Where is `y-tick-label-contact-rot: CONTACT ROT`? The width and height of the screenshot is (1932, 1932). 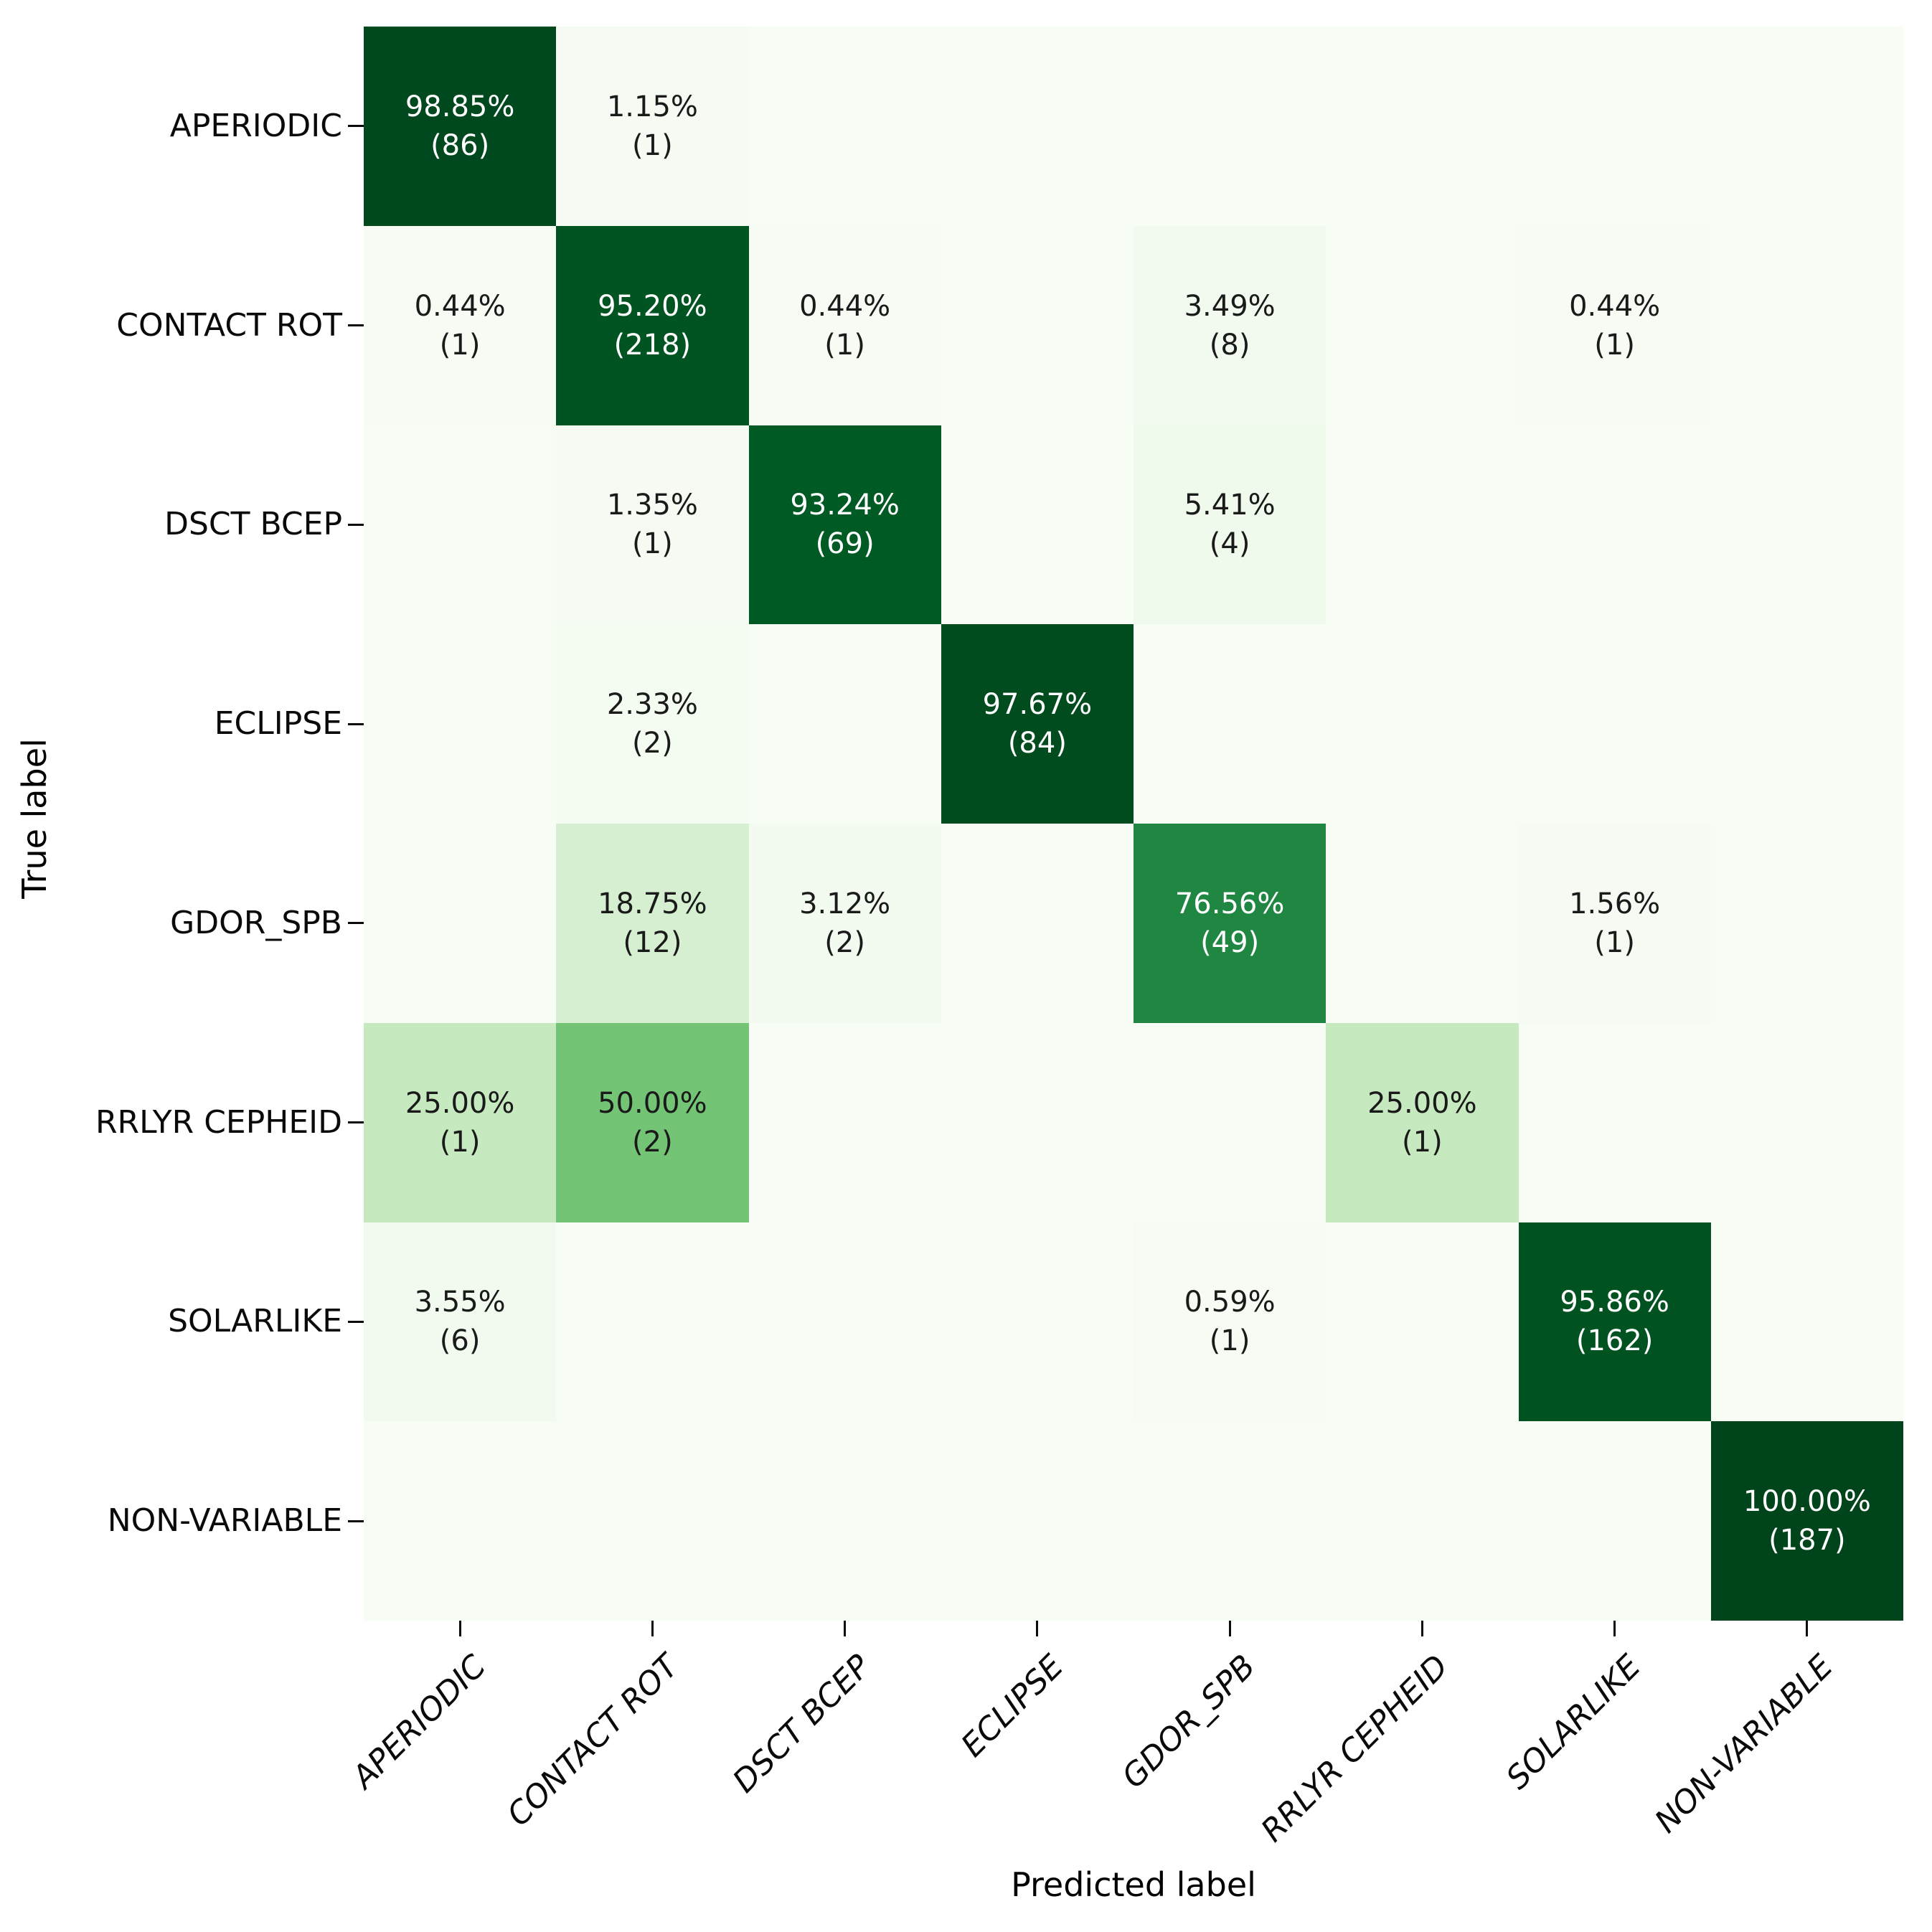 y-tick-label-contact-rot: CONTACT ROT is located at coordinates (229, 325).